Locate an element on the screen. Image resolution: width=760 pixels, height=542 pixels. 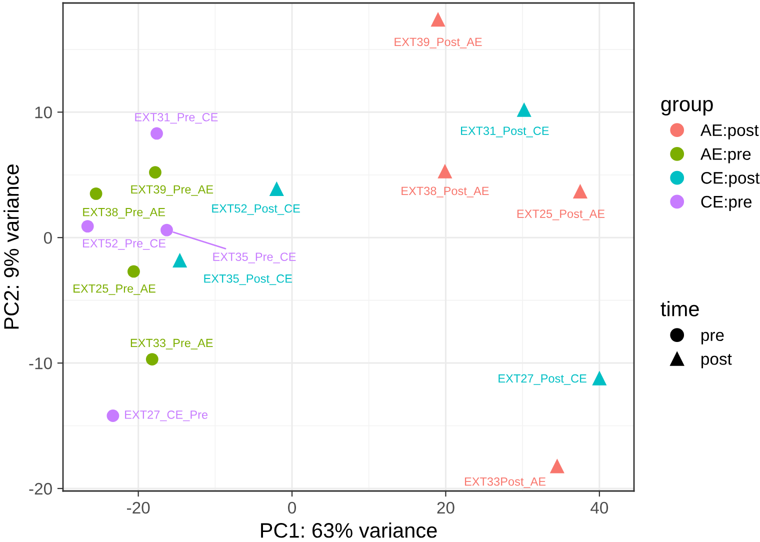
x-tick-label: -20 is located at coordinates (138, 508).